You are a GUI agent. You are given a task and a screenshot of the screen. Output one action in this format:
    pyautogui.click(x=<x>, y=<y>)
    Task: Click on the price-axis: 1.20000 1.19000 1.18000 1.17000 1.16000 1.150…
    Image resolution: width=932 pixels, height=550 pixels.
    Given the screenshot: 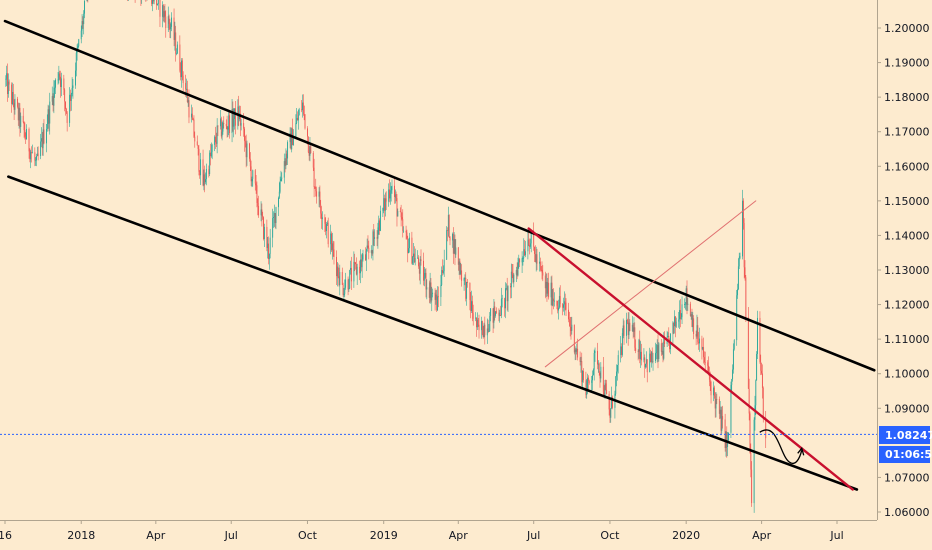 What is the action you would take?
    pyautogui.click(x=903, y=270)
    